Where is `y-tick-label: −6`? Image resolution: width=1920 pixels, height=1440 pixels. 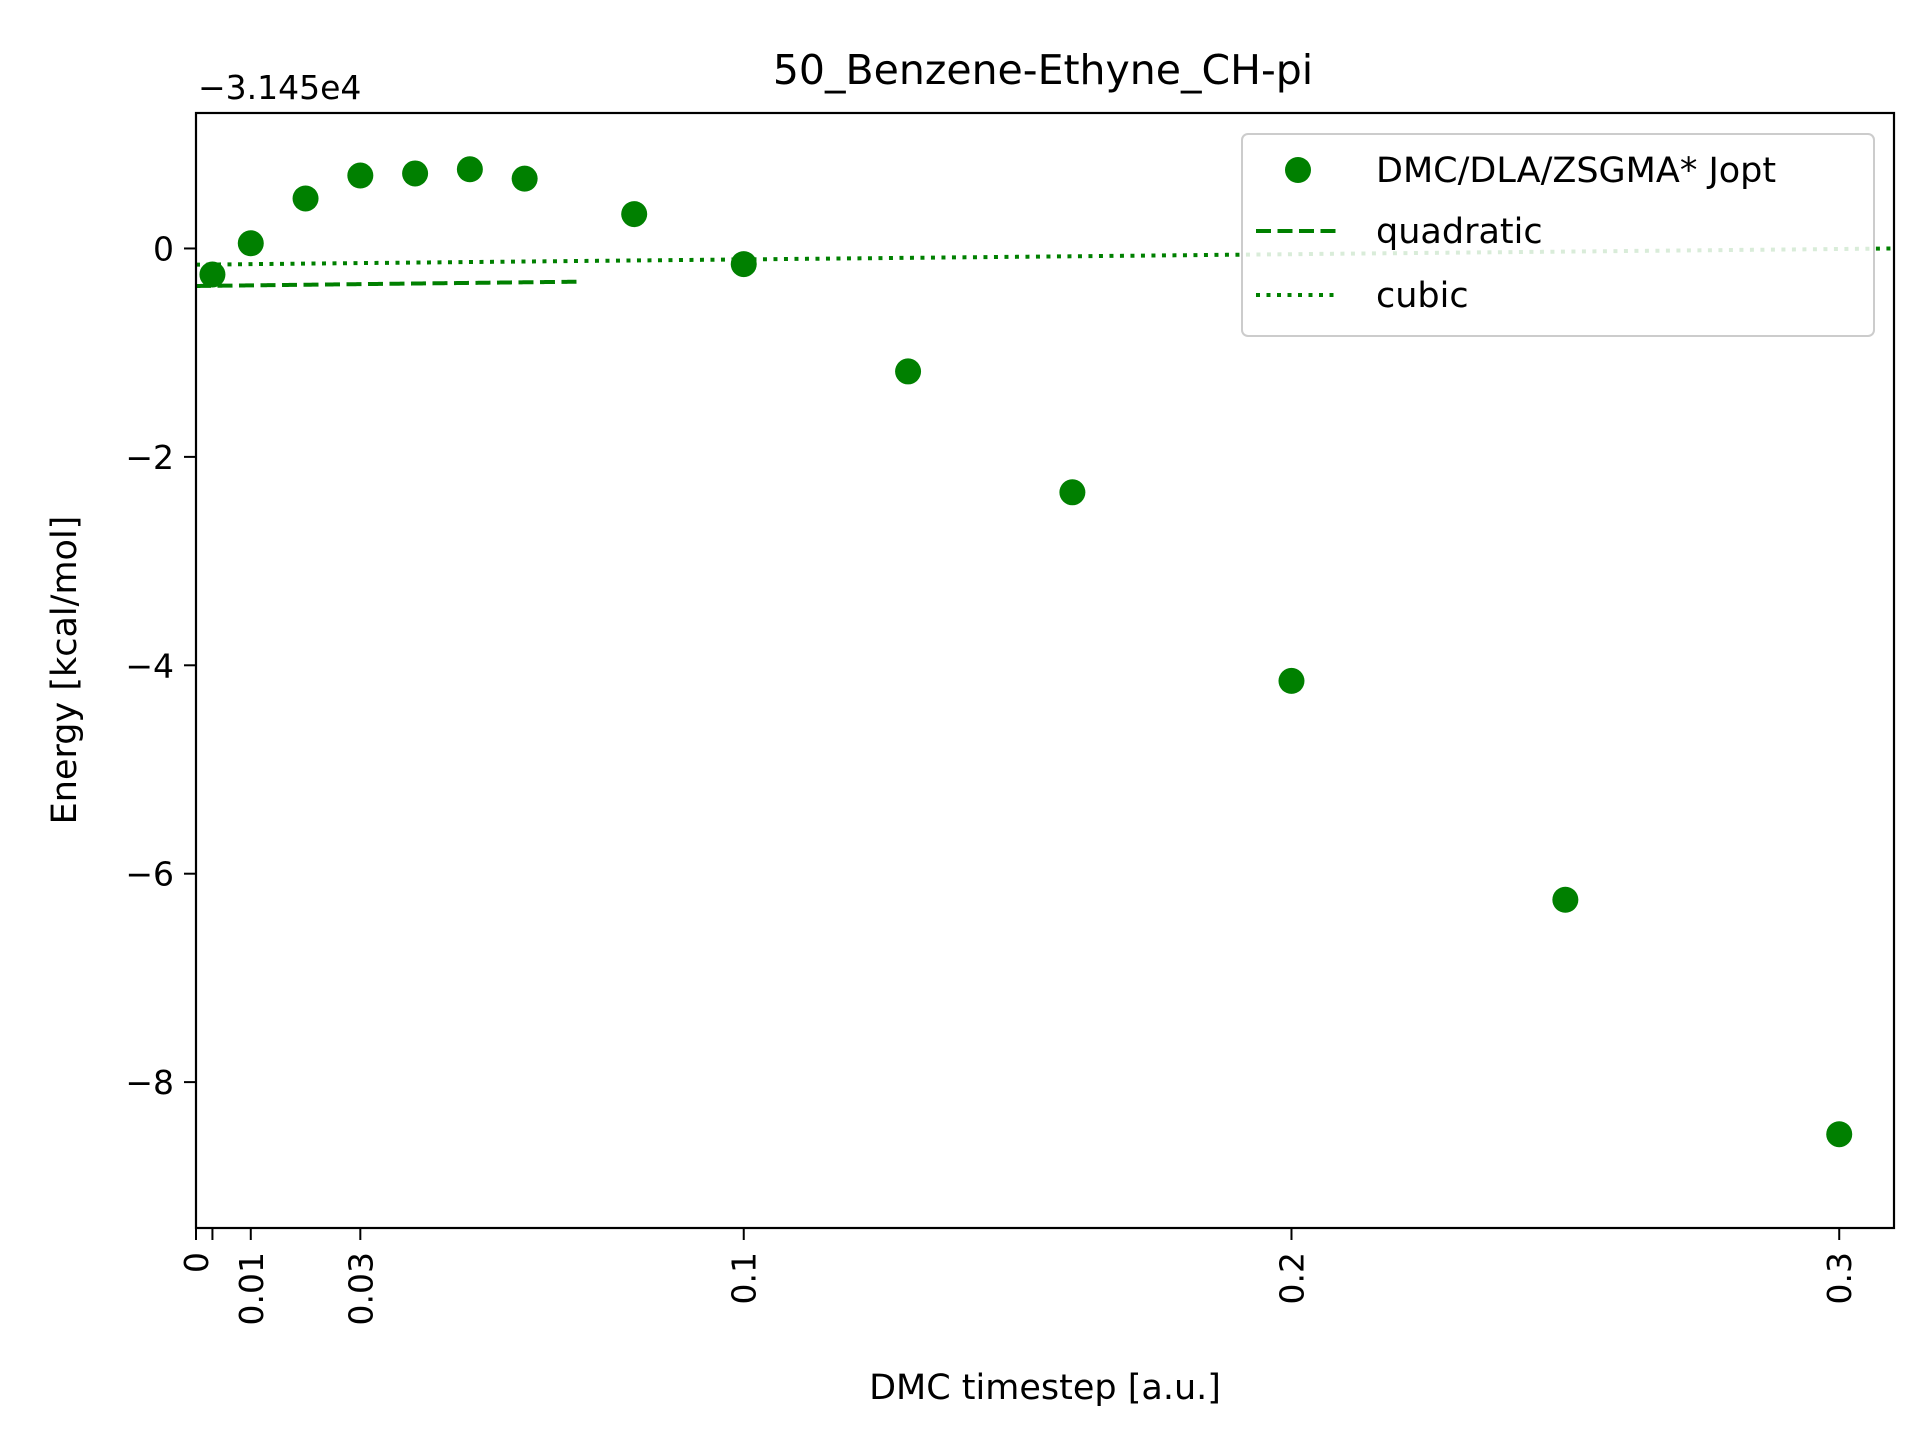 y-tick-label: −6 is located at coordinates (149, 874).